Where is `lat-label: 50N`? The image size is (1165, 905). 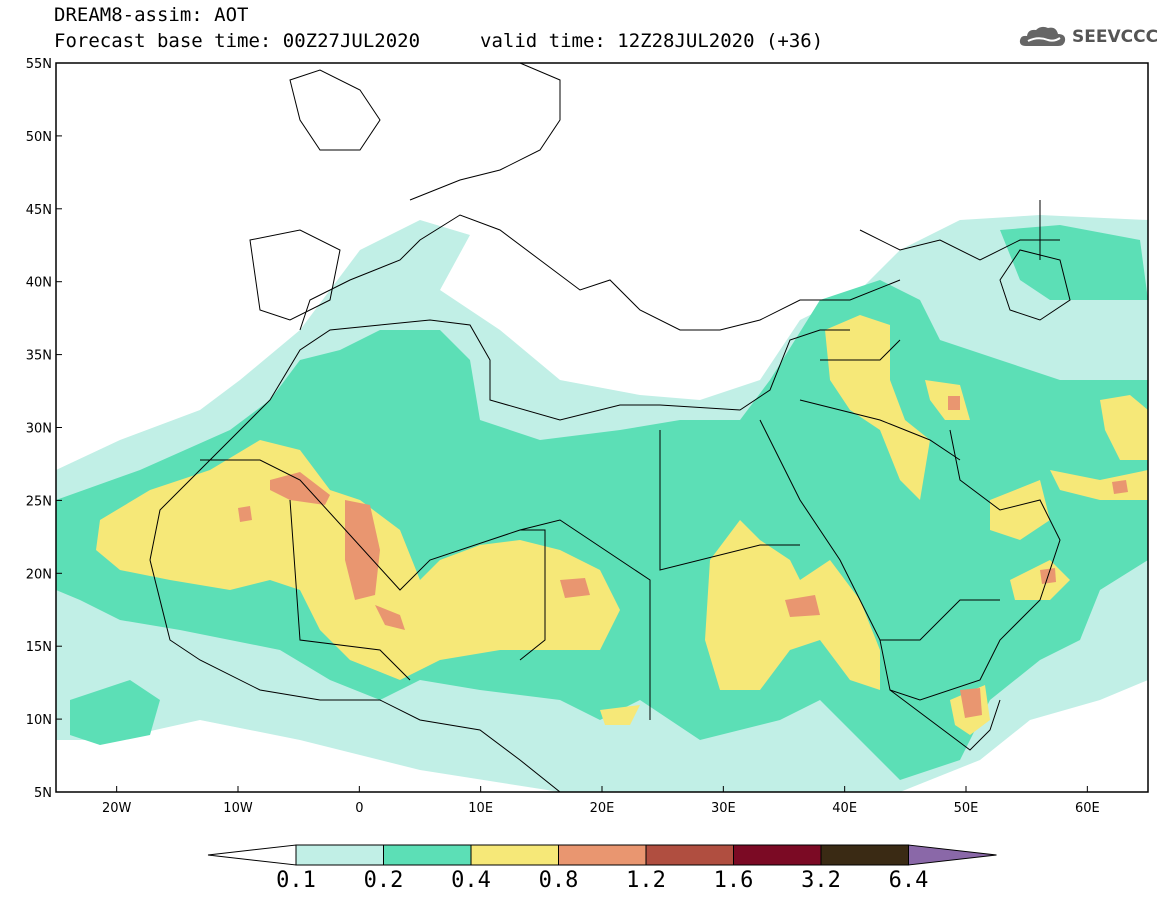
lat-label: 50N is located at coordinates (39, 137).